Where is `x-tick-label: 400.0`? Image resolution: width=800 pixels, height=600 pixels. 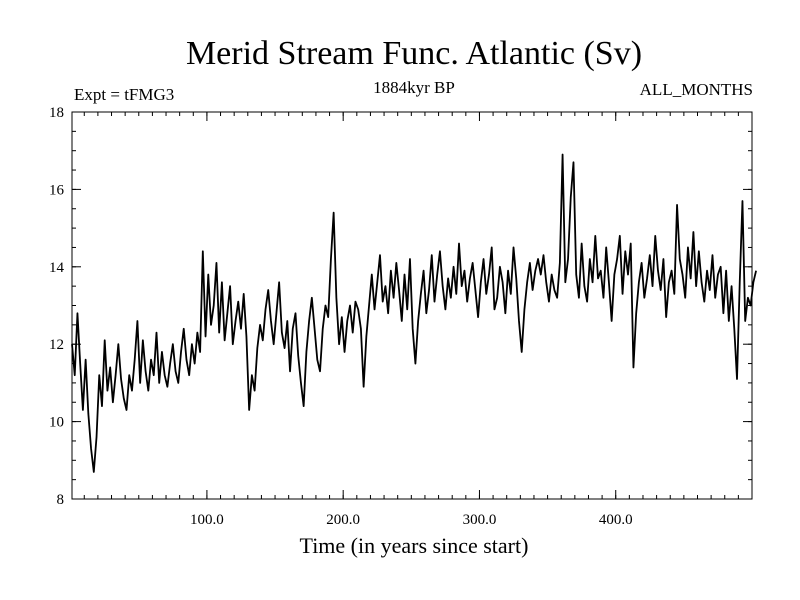
x-tick-label: 400.0 is located at coordinates (616, 520).